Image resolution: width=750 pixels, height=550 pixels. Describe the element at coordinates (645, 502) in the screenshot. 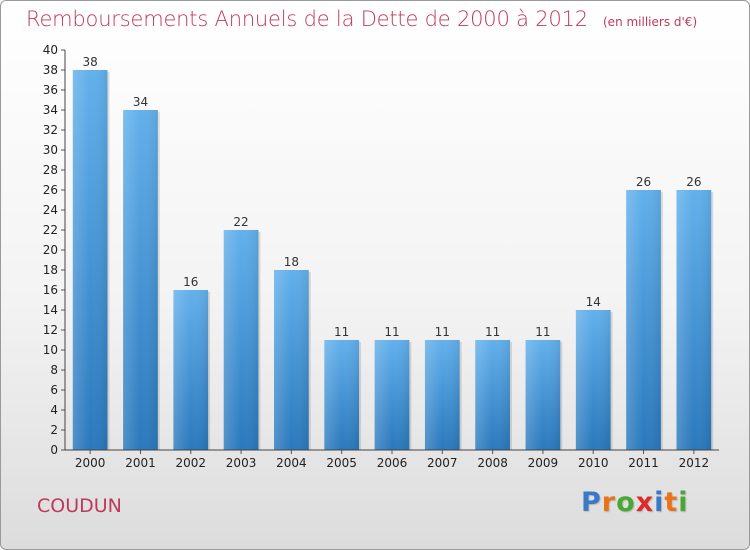

I see `logo-letter: x` at that location.